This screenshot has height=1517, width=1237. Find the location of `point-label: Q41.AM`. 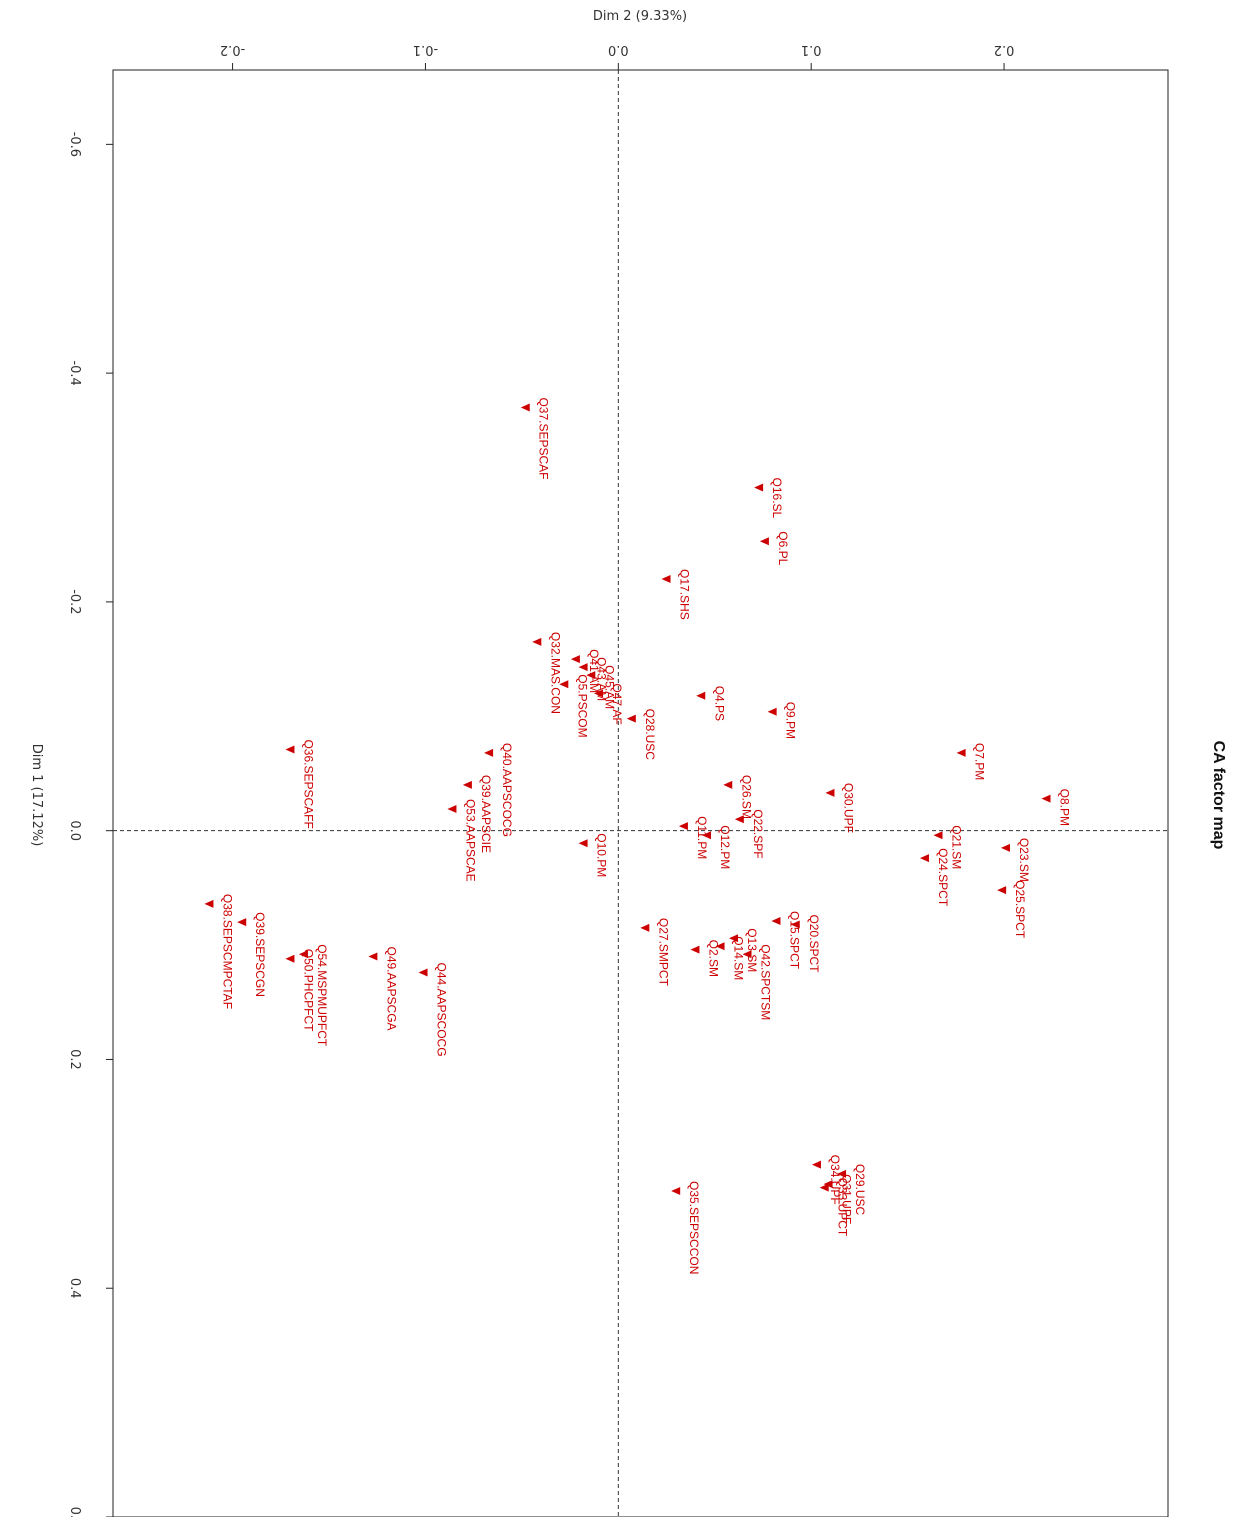

point-label: Q41.AM is located at coordinates (594, 671).